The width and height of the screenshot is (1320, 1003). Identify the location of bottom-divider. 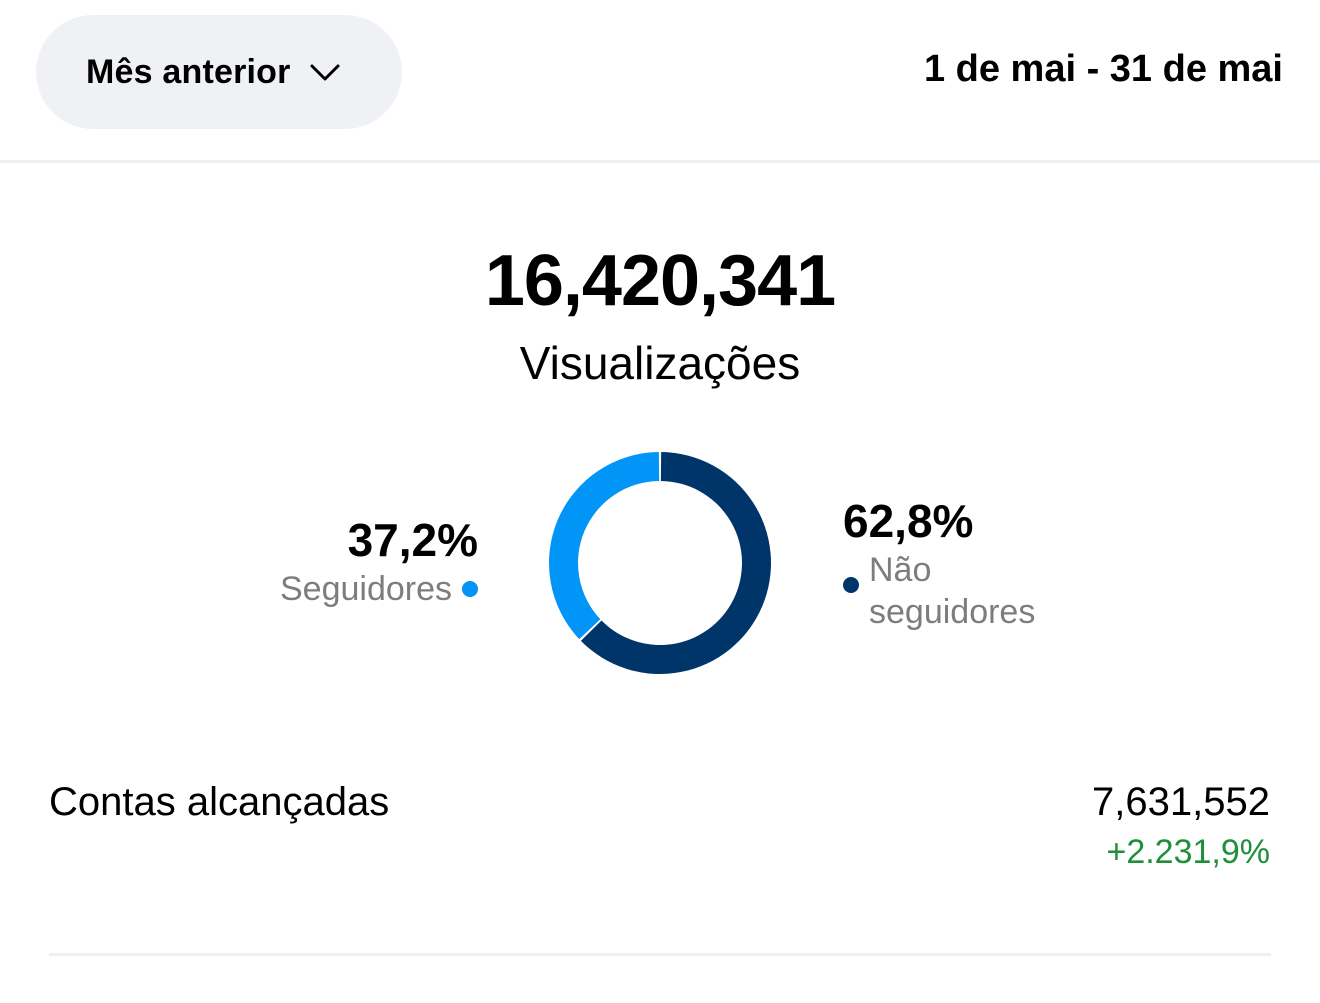
(660, 954).